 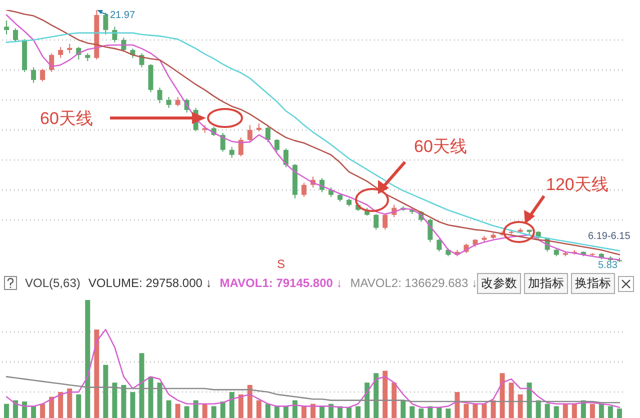 What do you see at coordinates (593, 283) in the screenshot?
I see `text: 换指标` at bounding box center [593, 283].